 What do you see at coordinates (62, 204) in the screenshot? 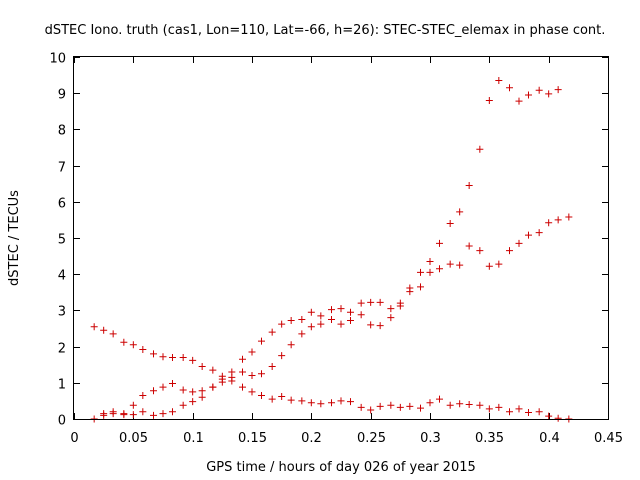
I see `y-tick-label: 6` at bounding box center [62, 204].